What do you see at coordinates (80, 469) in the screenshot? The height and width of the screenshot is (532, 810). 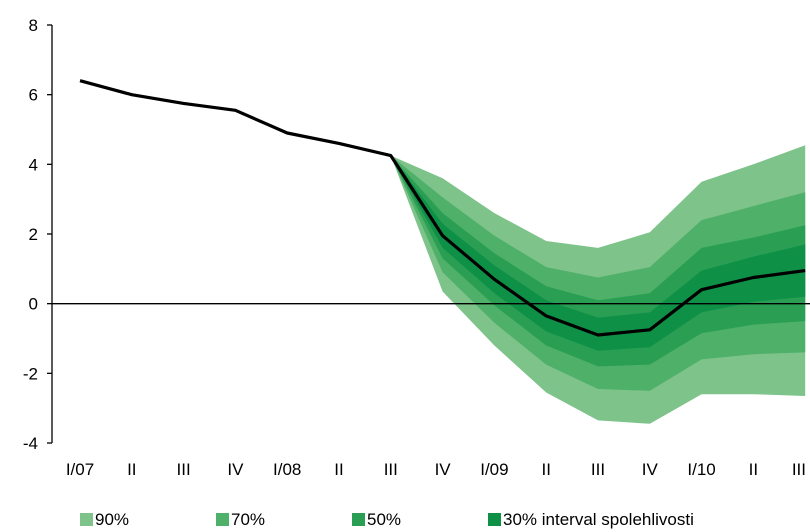 I see `x-tick-label: I/07` at bounding box center [80, 469].